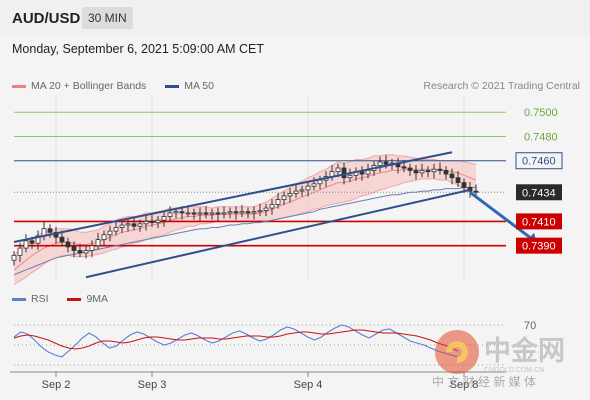 The height and width of the screenshot is (400, 590). I want to click on legend-item-ma50: MA 50, so click(189, 86).